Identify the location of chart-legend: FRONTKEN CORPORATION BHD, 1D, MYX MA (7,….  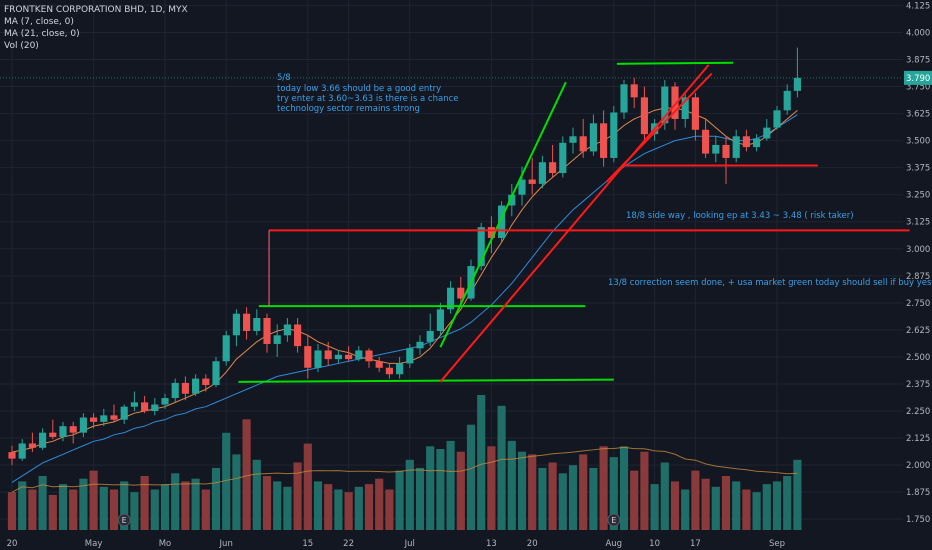
(96, 28).